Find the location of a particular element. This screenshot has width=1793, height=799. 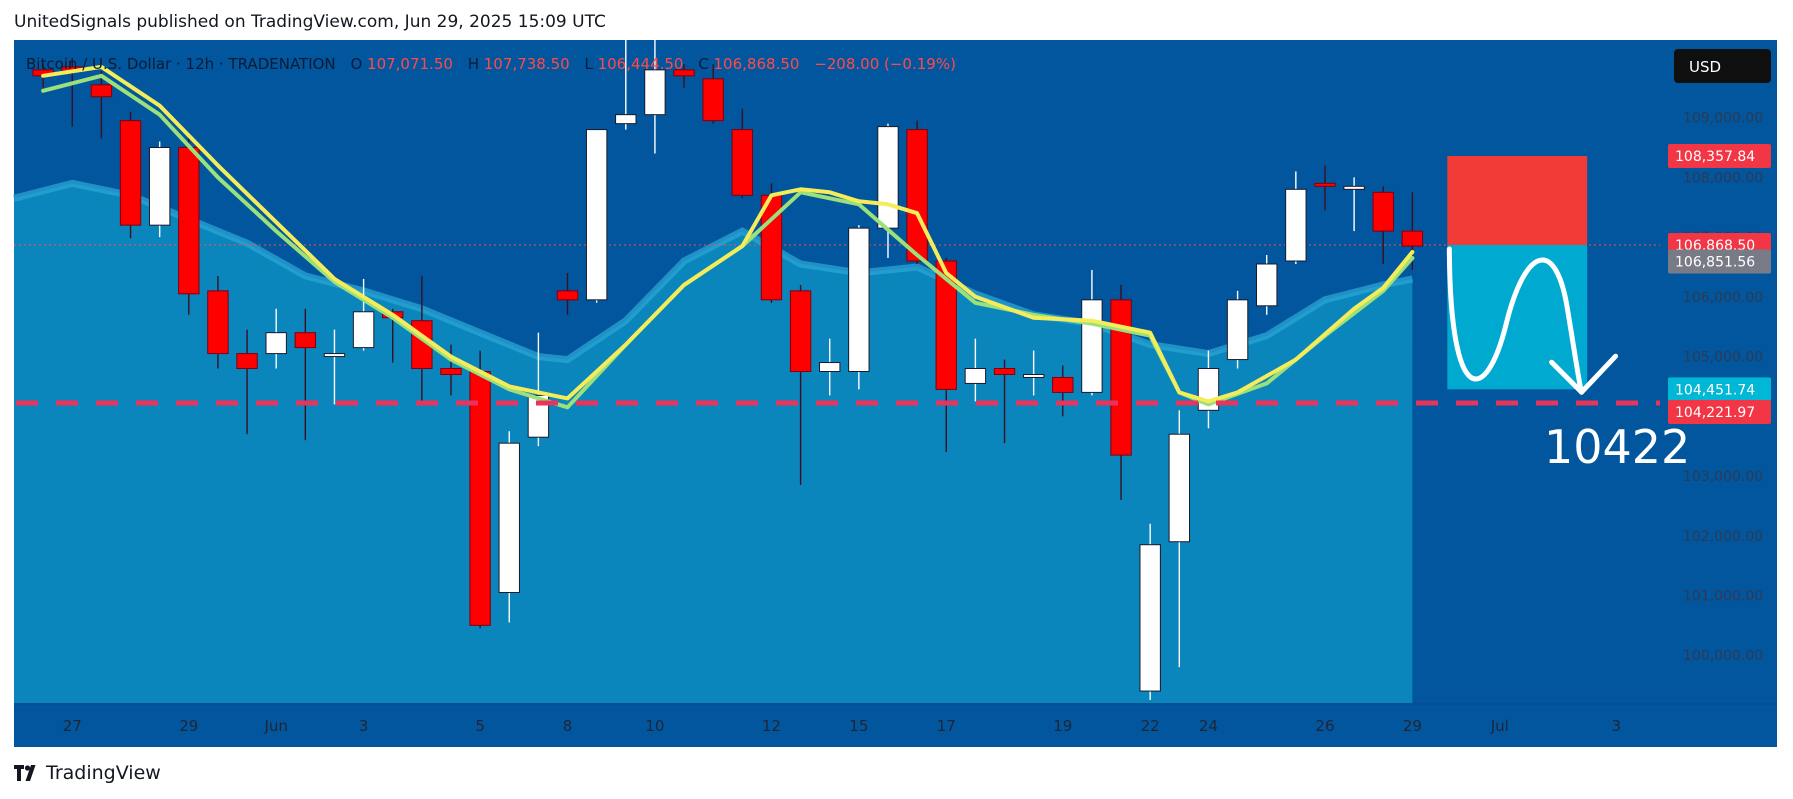

high-value: 107,738.50 is located at coordinates (527, 64).